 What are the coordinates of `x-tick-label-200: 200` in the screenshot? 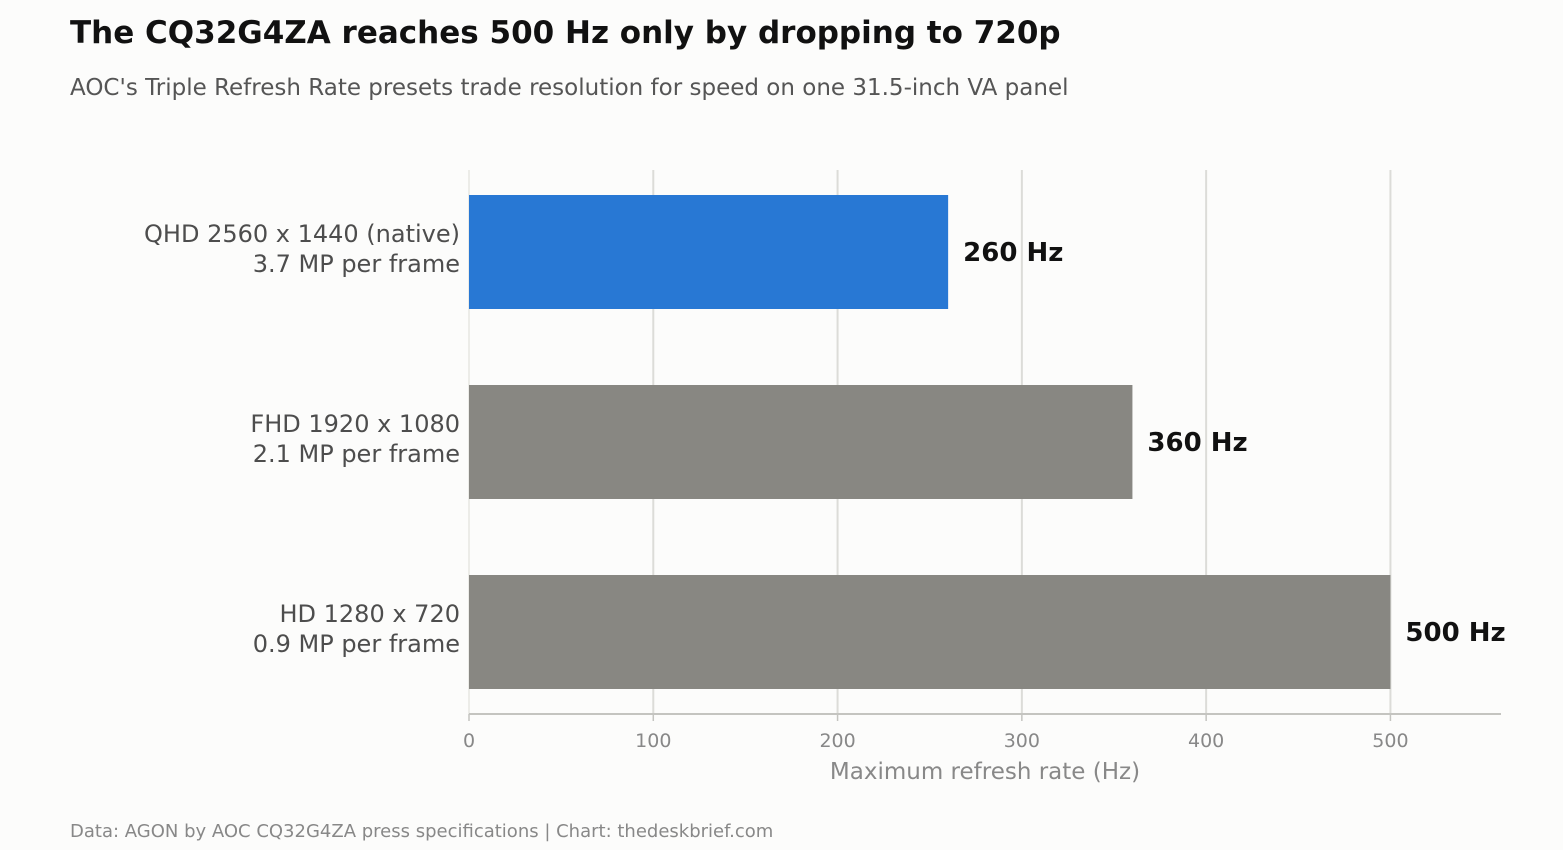 It's located at (837, 741).